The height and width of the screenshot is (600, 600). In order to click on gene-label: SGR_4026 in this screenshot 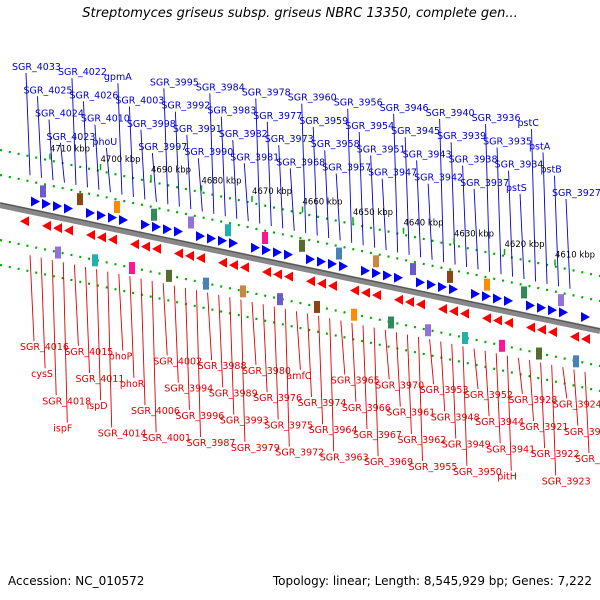, I will do `click(93, 95)`.